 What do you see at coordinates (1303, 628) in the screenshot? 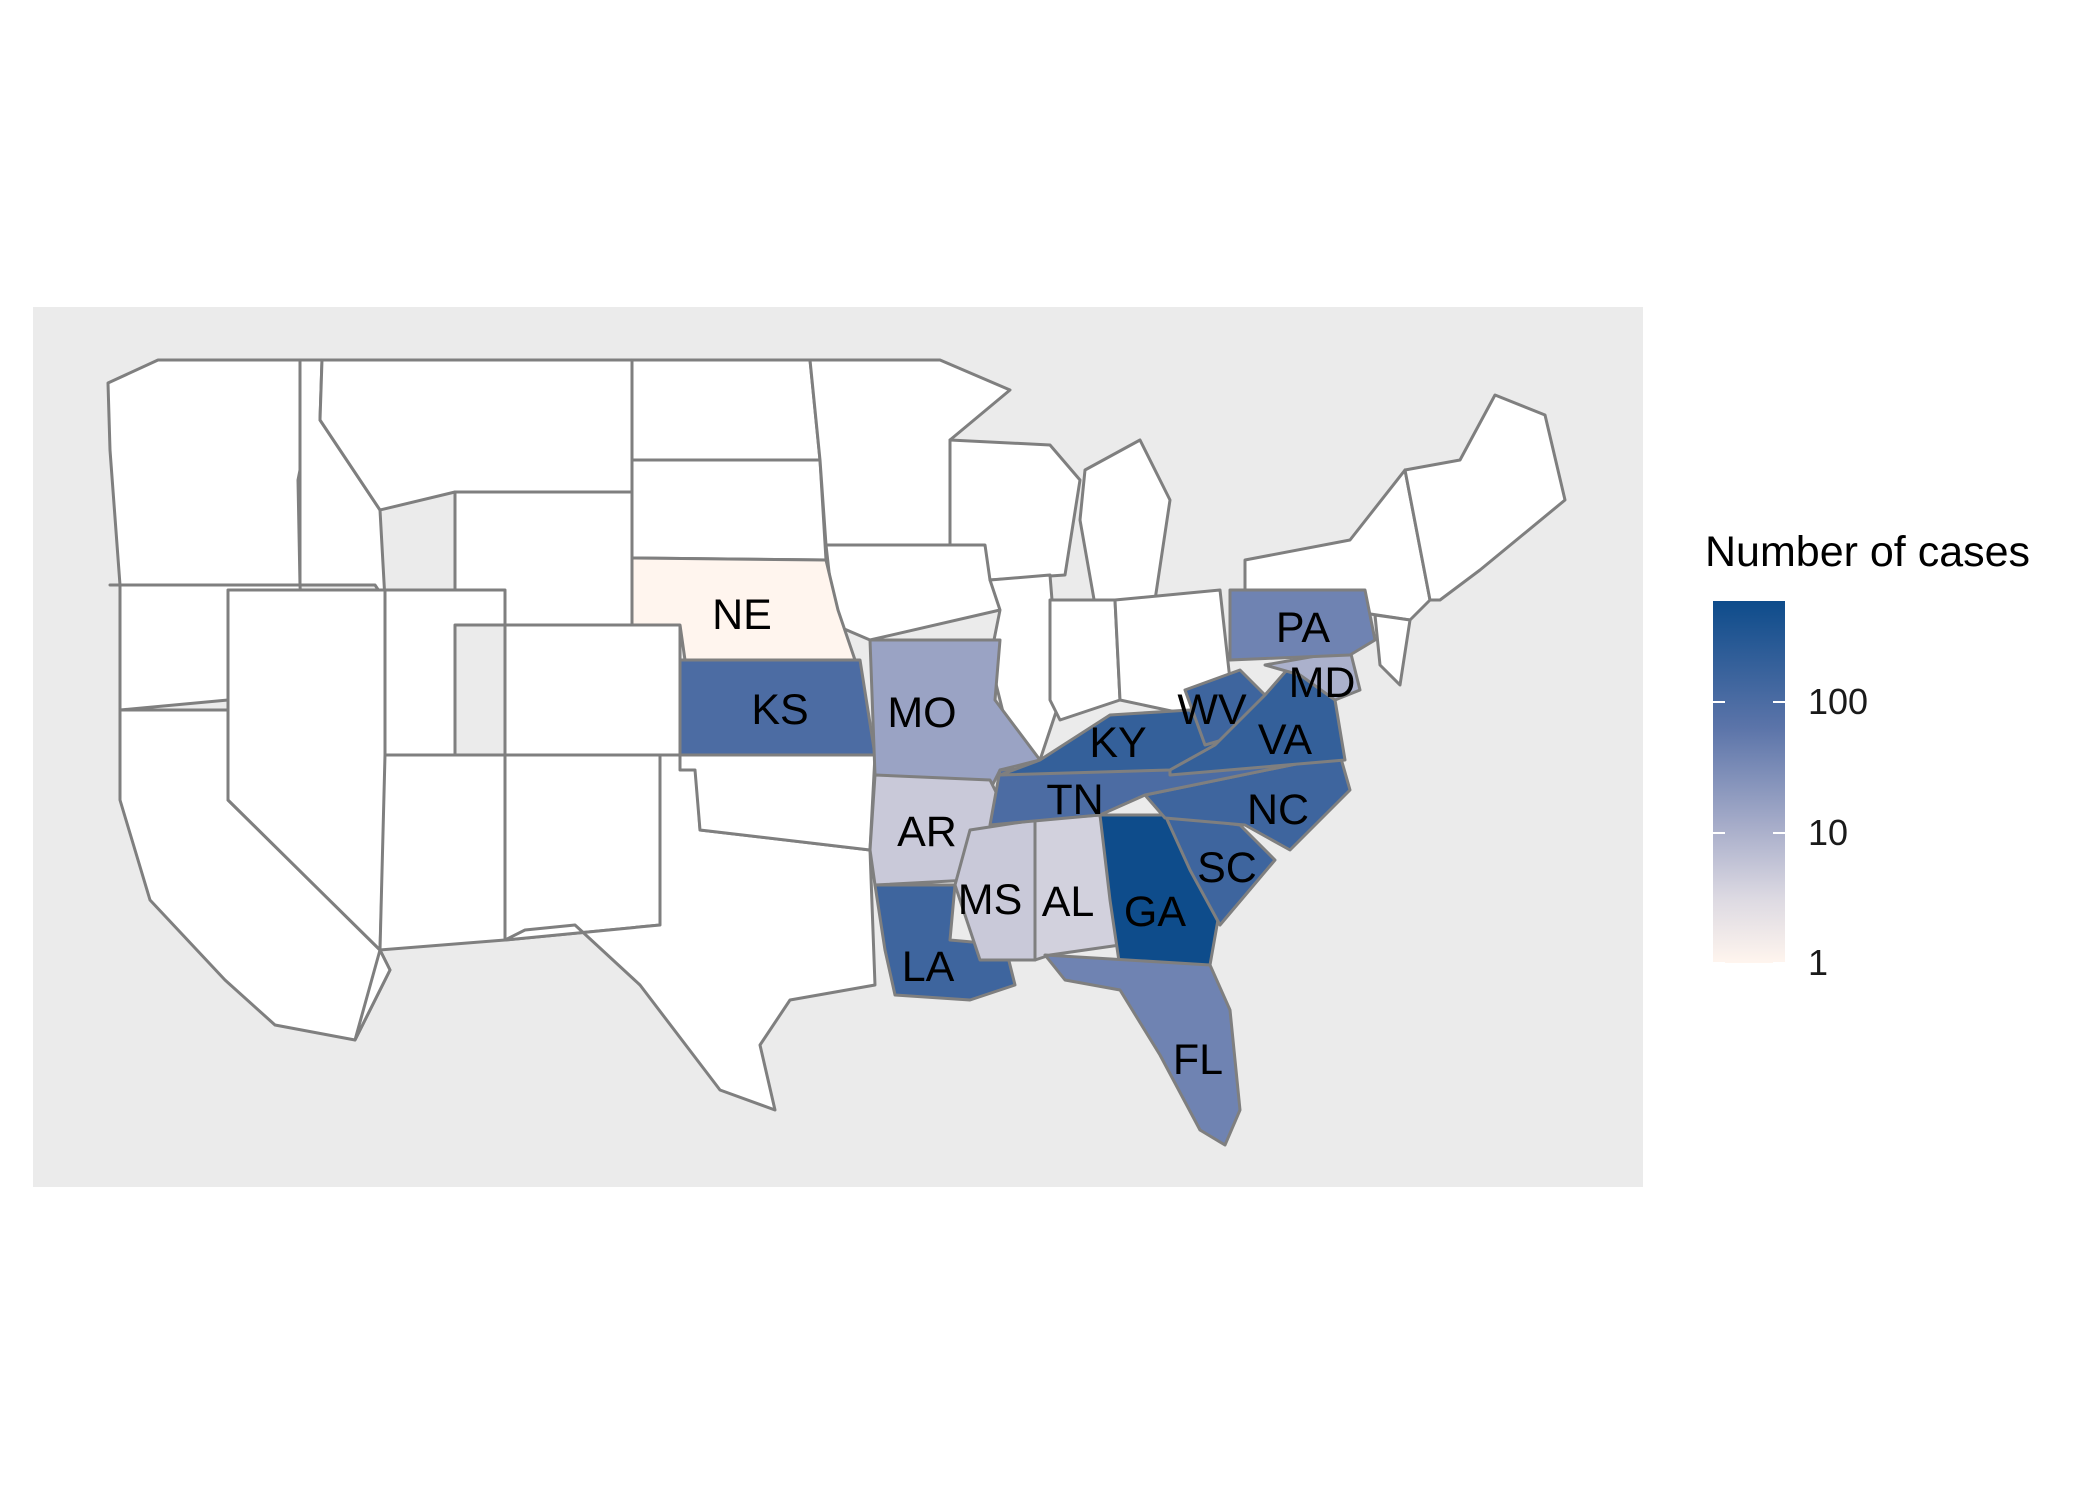
I see `state-label-pa: PA` at bounding box center [1303, 628].